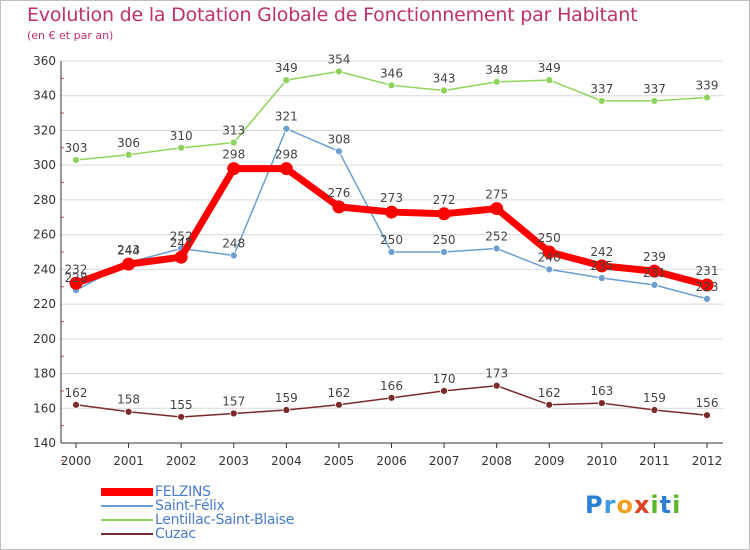 Image resolution: width=750 pixels, height=550 pixels. I want to click on data-label-cuzac: 155, so click(181, 405).